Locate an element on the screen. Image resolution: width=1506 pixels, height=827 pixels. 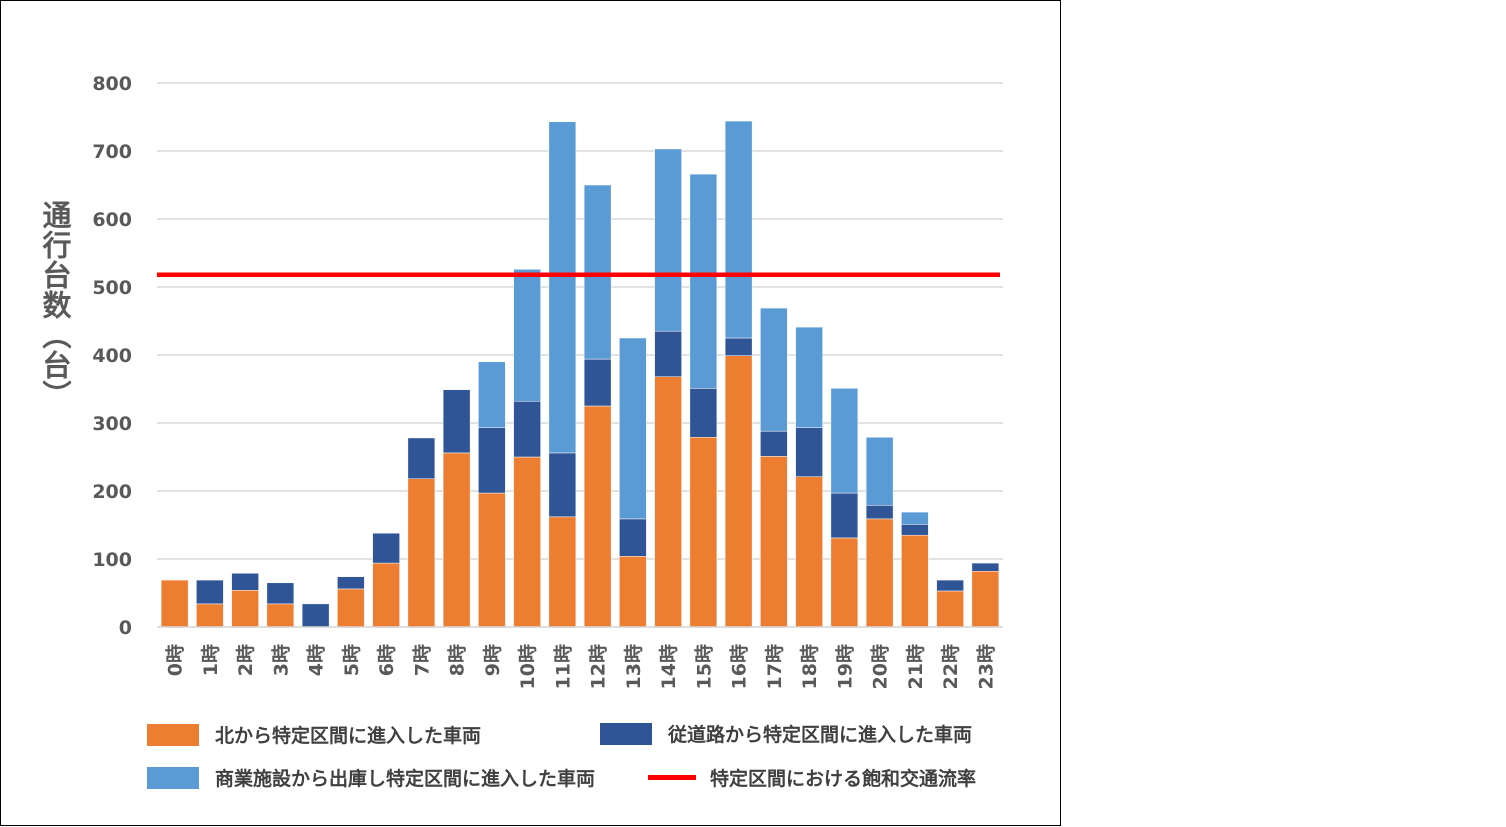
x-tick-label: 13時 is located at coordinates (634, 666).